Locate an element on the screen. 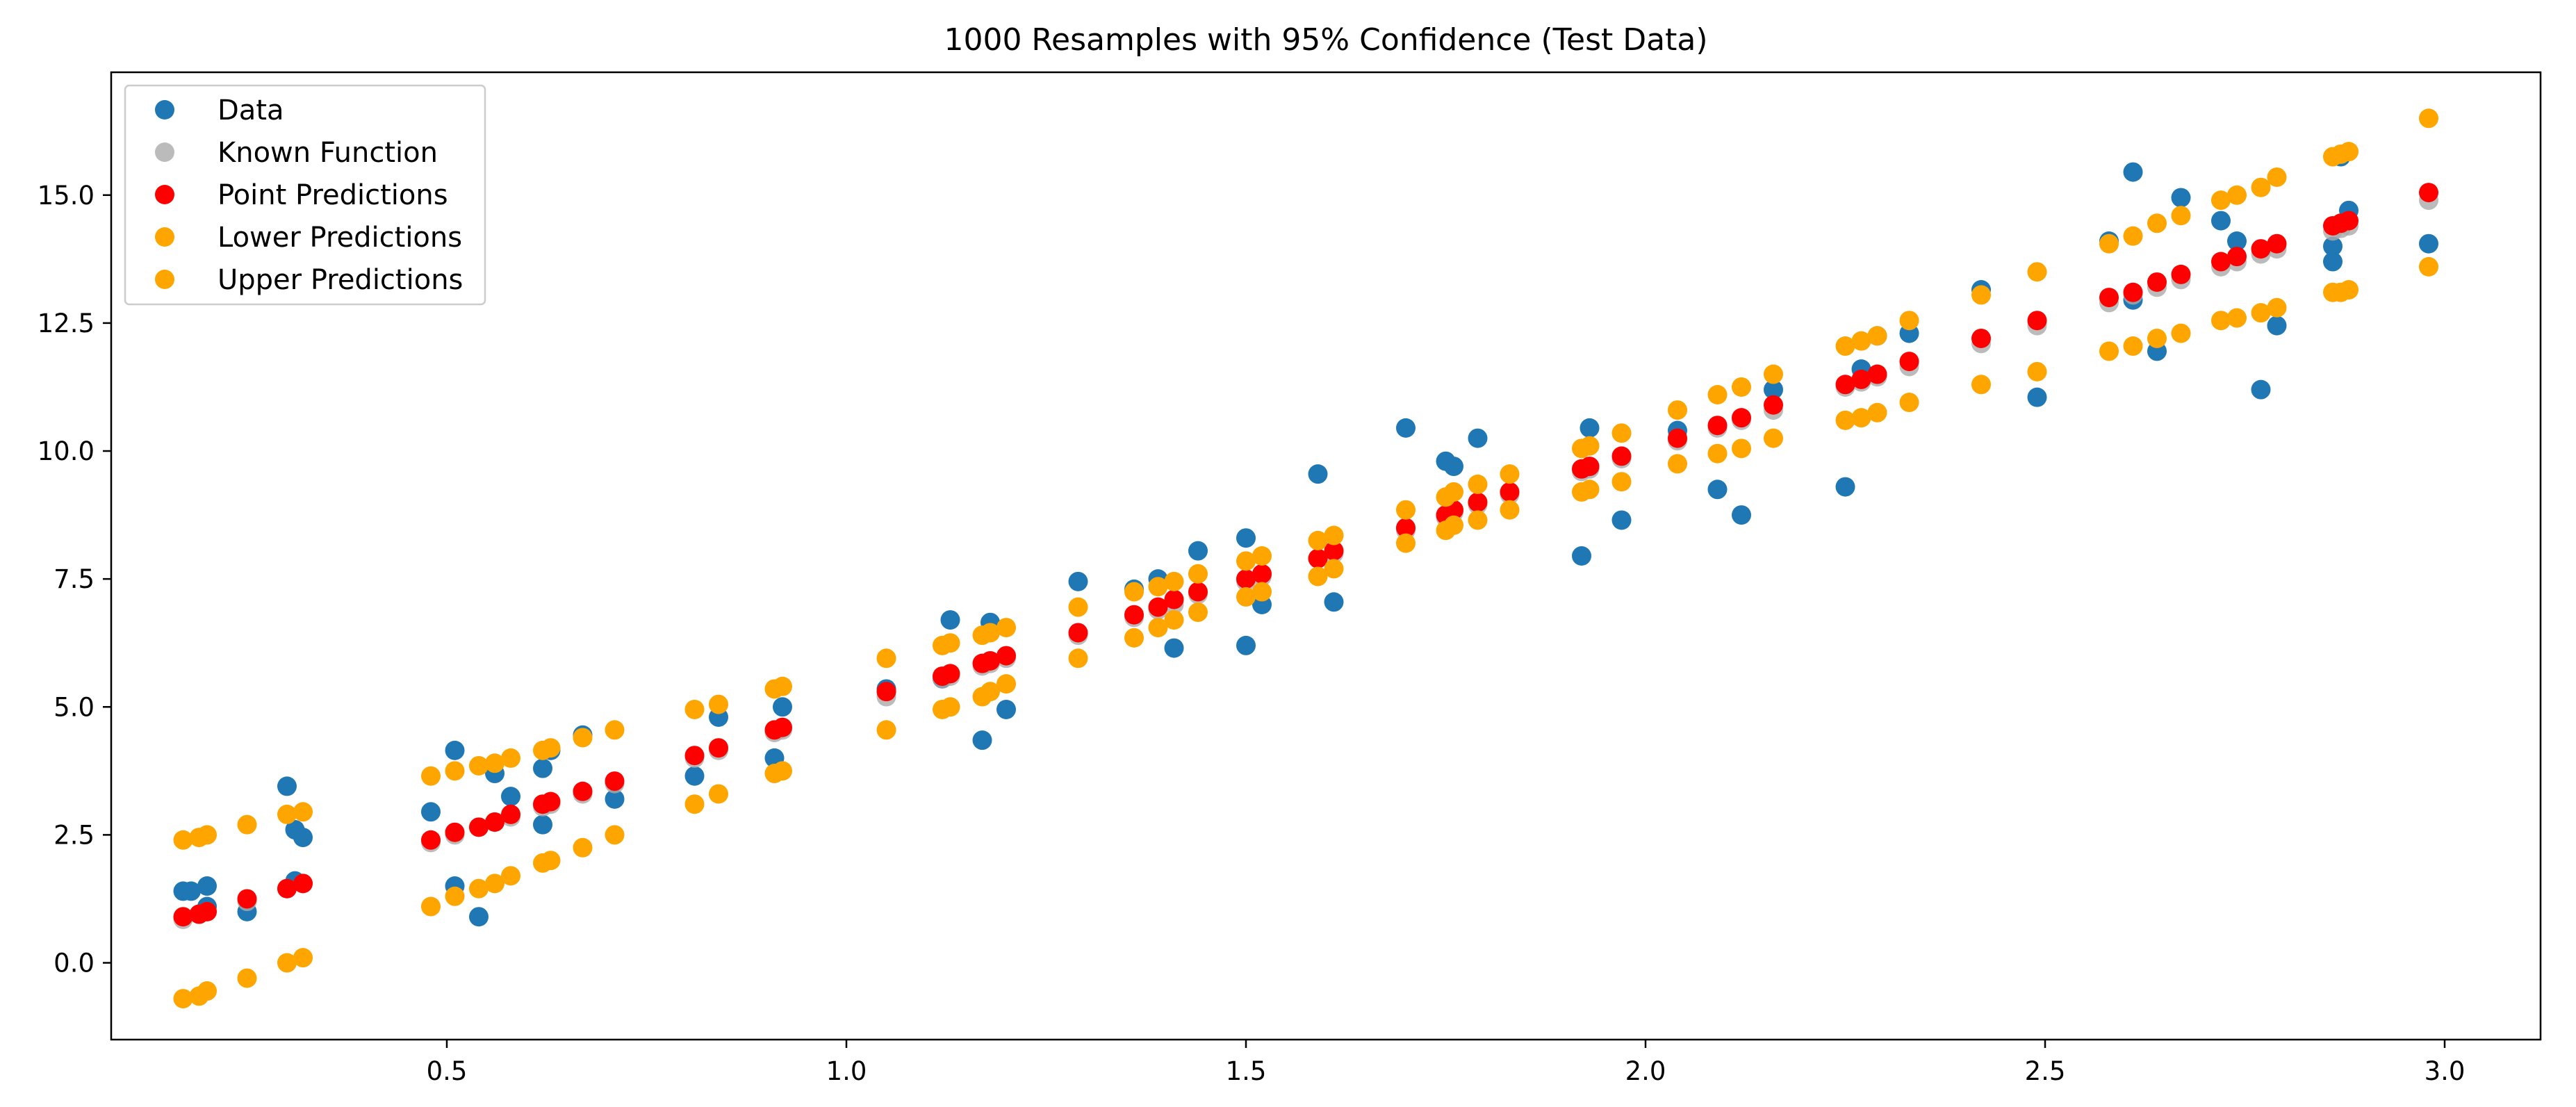  legend-label: Data is located at coordinates (251, 110).